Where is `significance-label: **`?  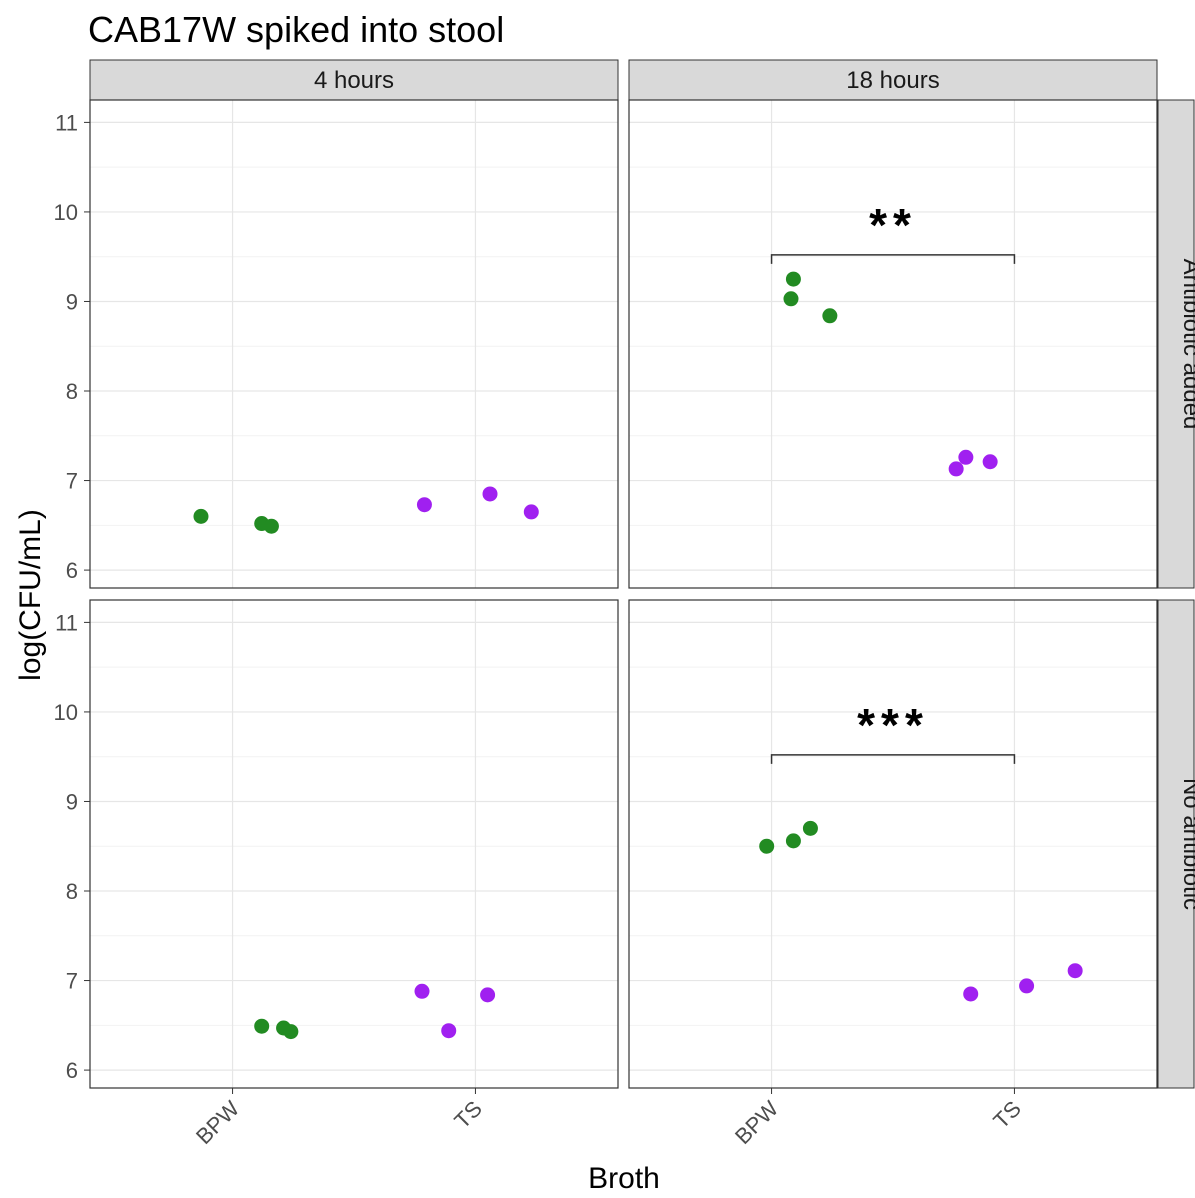 significance-label: ** is located at coordinates (893, 225).